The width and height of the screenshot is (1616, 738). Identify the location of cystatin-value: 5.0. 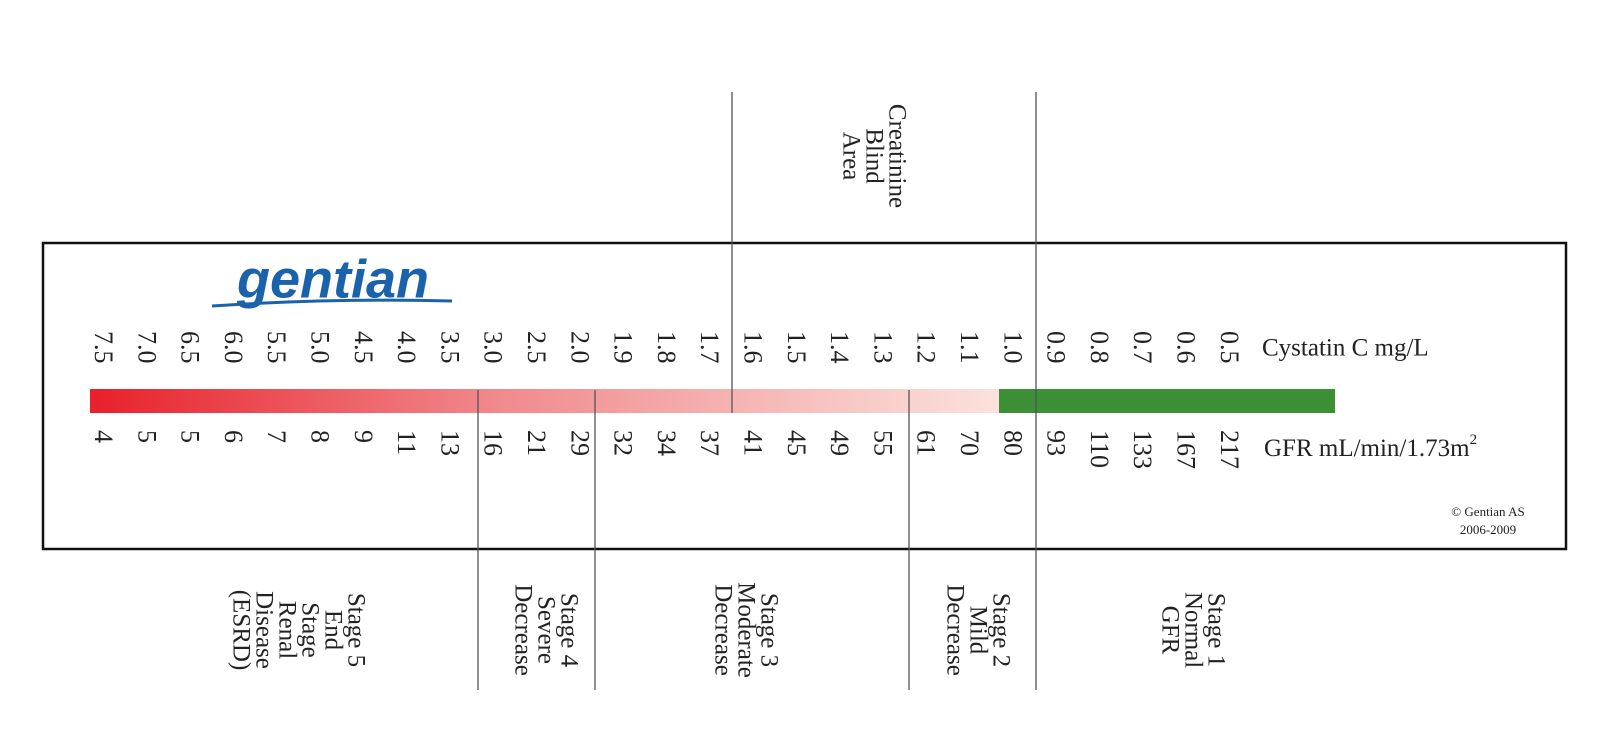
(320, 347).